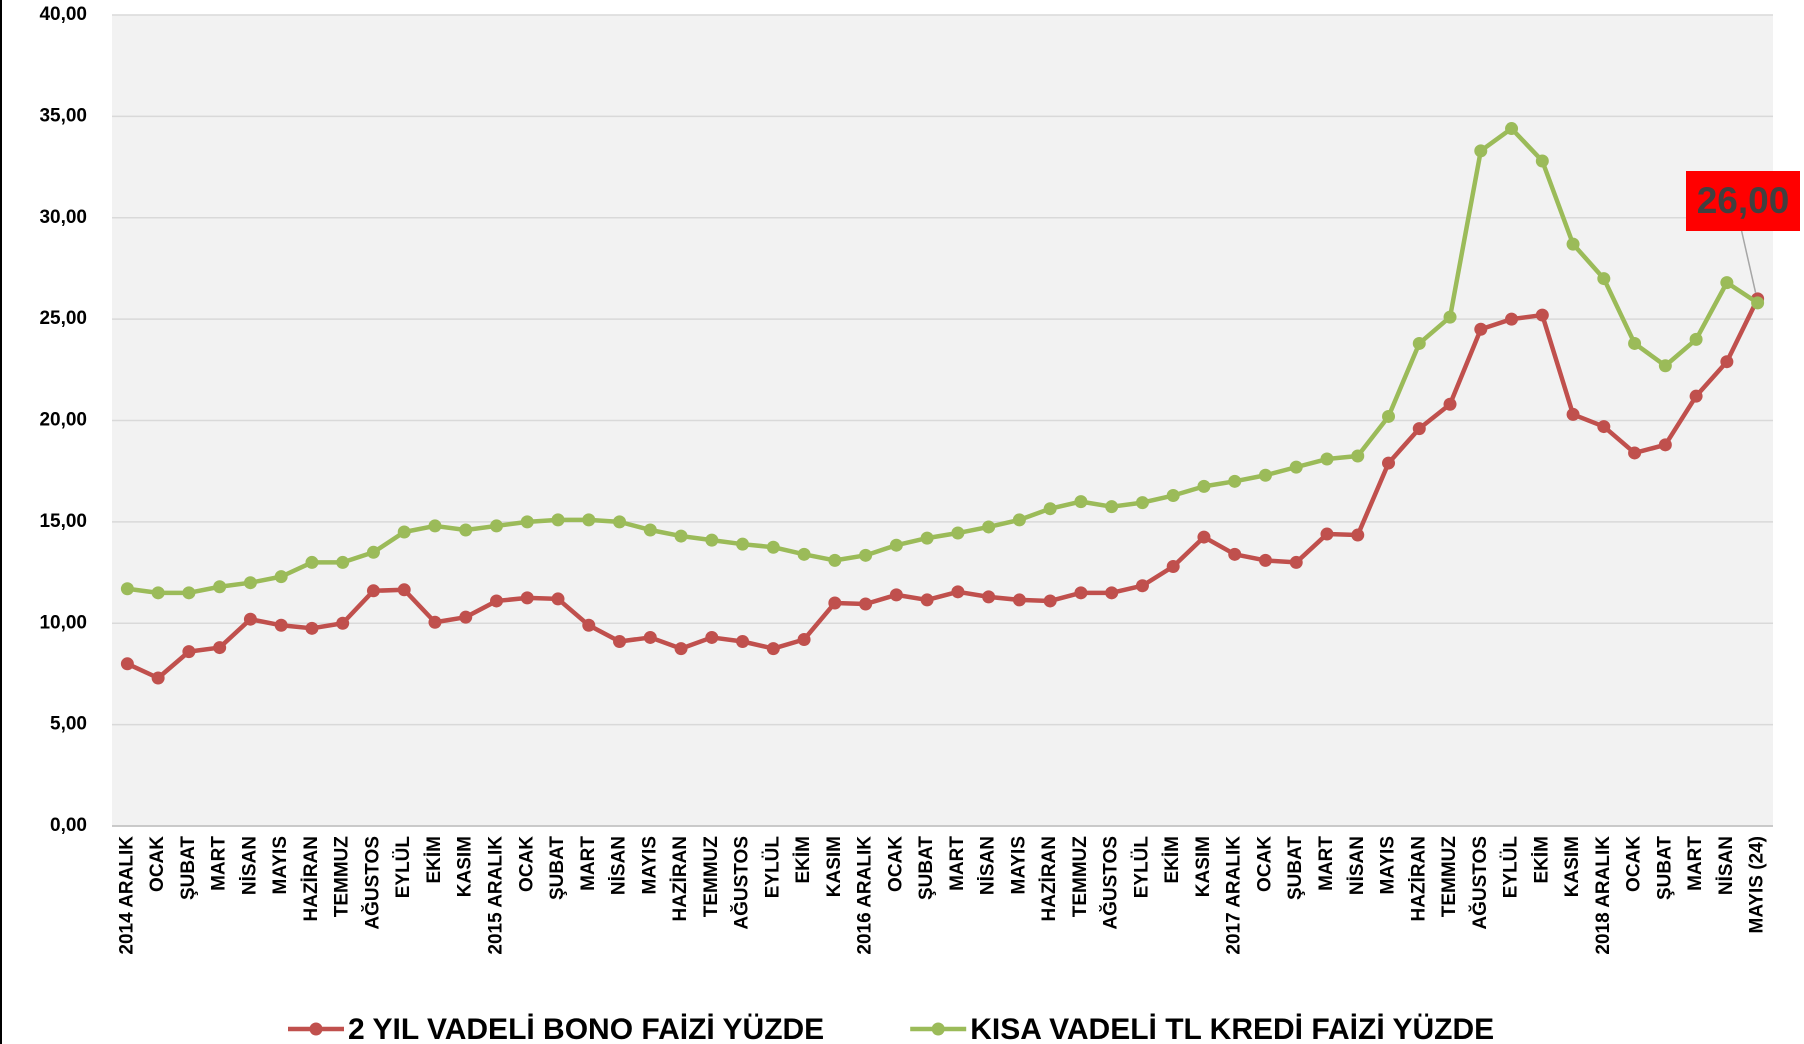 The height and width of the screenshot is (1044, 1804). What do you see at coordinates (1757, 885) in the screenshot?
I see `x-tick-label: MAYIS (24)` at bounding box center [1757, 885].